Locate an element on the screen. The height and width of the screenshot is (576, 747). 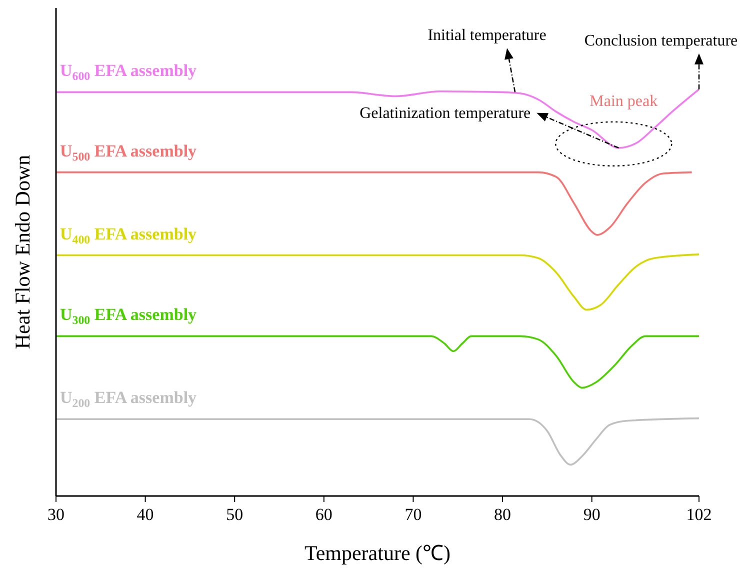
x-tick-label: 80 is located at coordinates (503, 514).